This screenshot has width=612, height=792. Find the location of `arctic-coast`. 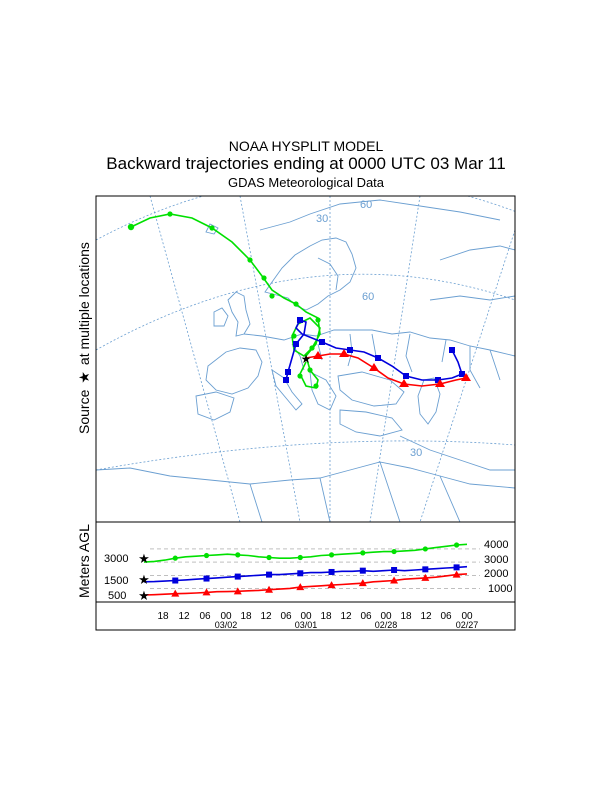

arctic-coast is located at coordinates (380, 215).